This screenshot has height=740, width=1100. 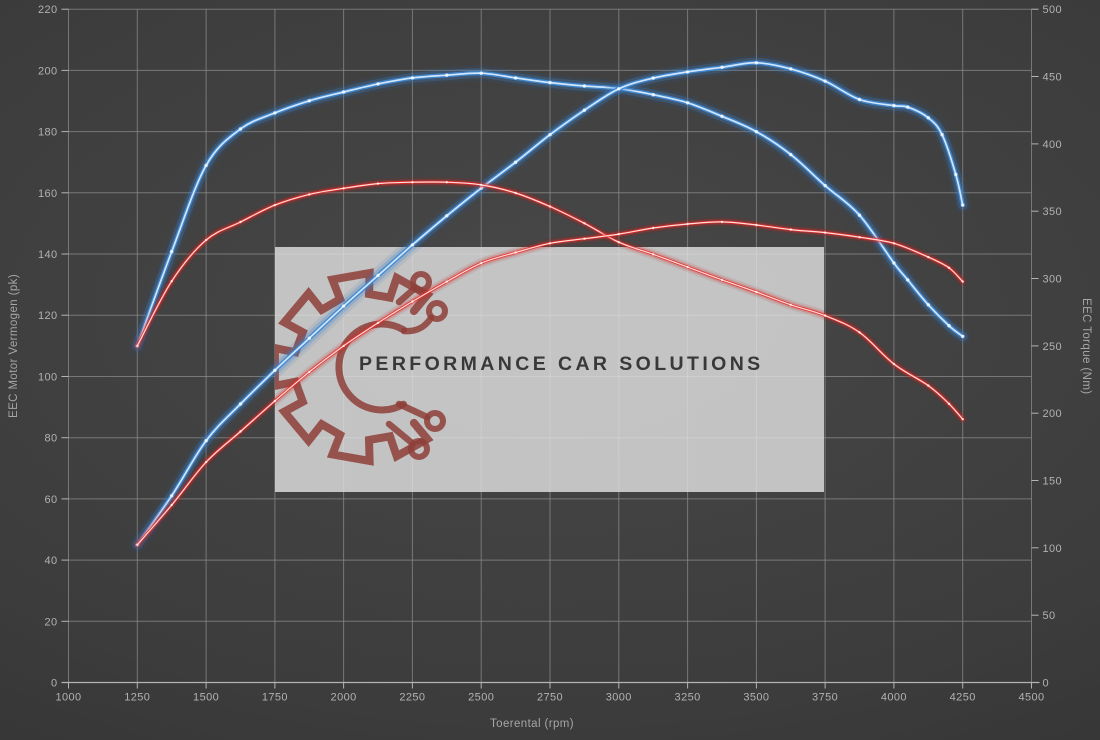 I want to click on x-tick-label: 1500, so click(x=206, y=698).